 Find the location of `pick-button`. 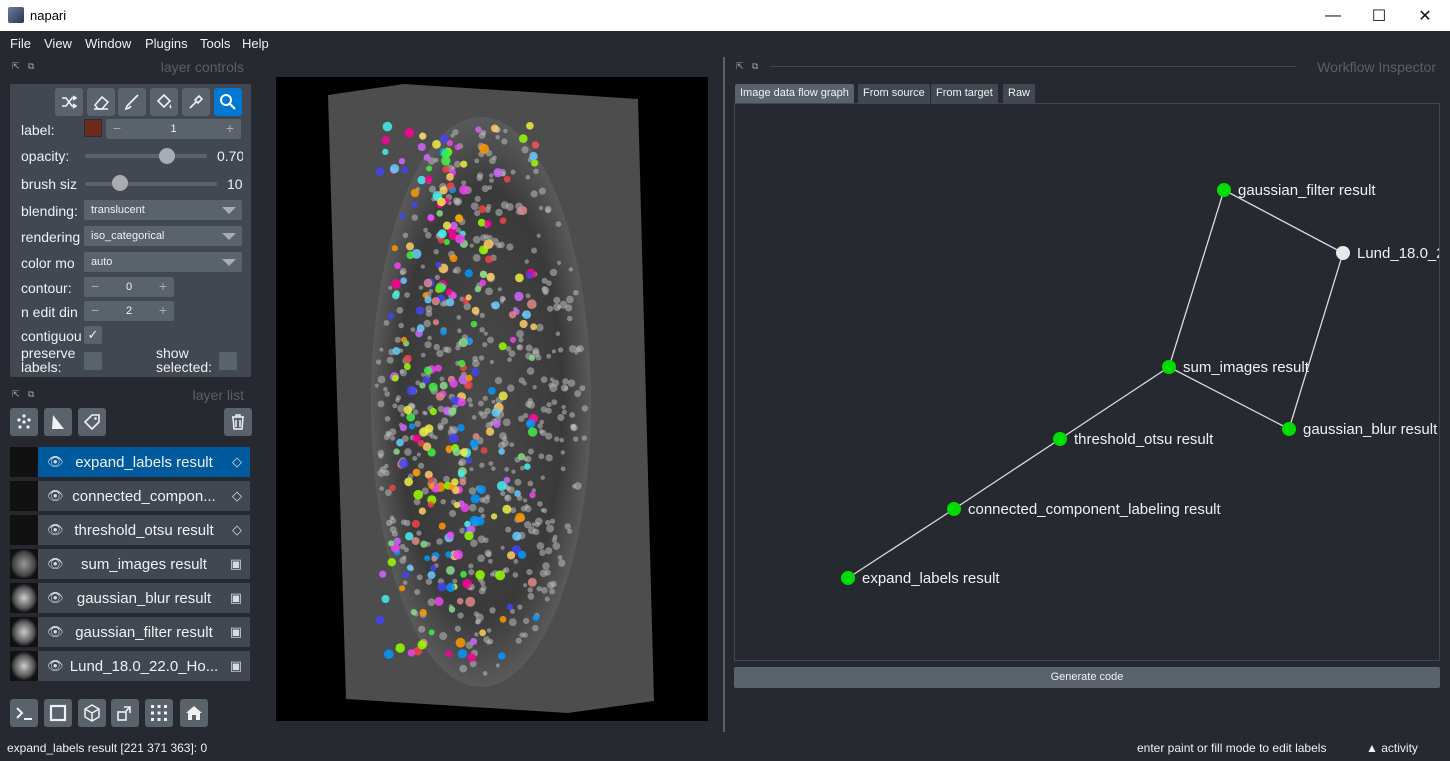

pick-button is located at coordinates (196, 102).